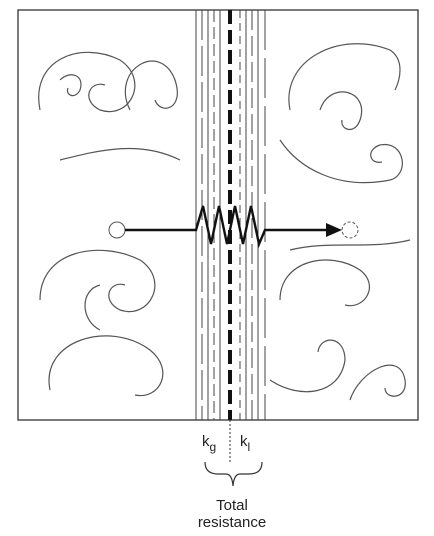  Describe the element at coordinates (227, 226) in the screenshot. I see `transfer-path` at that location.